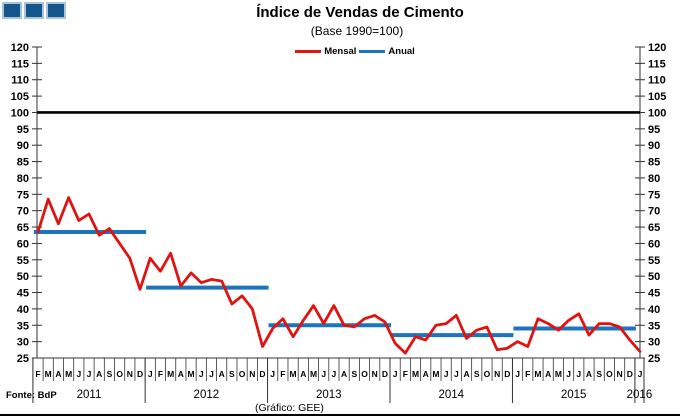  Describe the element at coordinates (401, 51) in the screenshot. I see `legend-label-anual: Anual` at that location.